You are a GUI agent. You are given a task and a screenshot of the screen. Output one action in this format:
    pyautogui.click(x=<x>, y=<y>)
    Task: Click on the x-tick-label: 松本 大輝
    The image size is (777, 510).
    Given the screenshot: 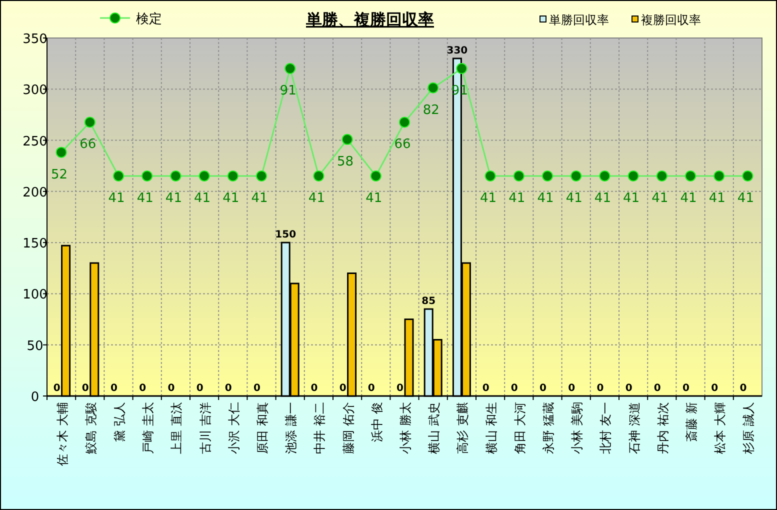 What is the action you would take?
    pyautogui.click(x=720, y=428)
    